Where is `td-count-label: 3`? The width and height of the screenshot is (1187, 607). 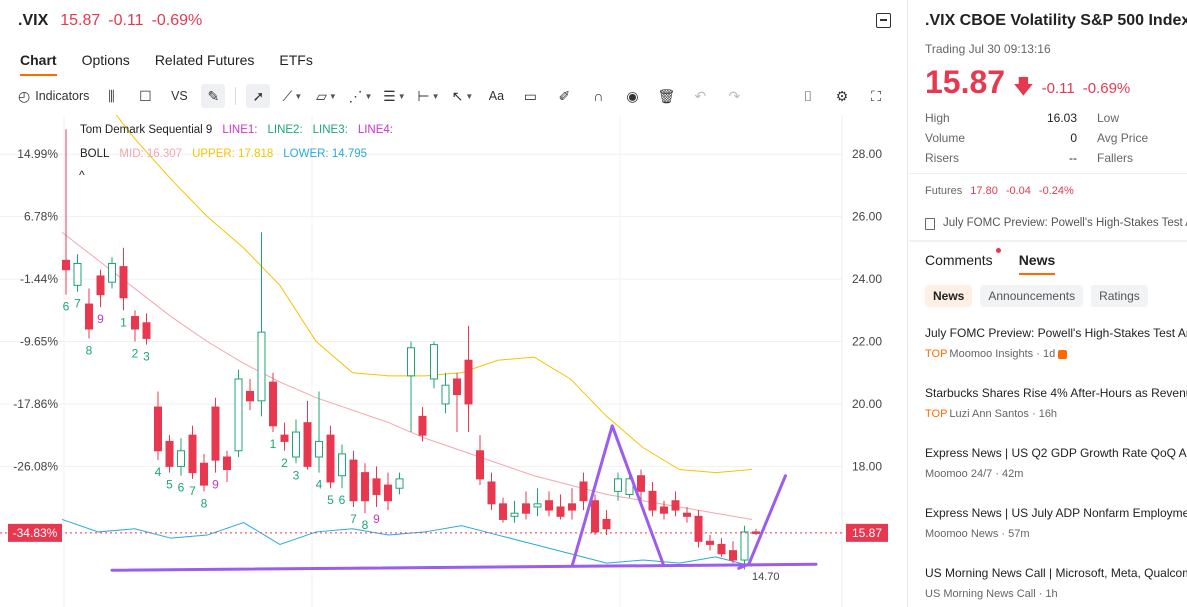 td-count-label: 3 is located at coordinates (296, 475).